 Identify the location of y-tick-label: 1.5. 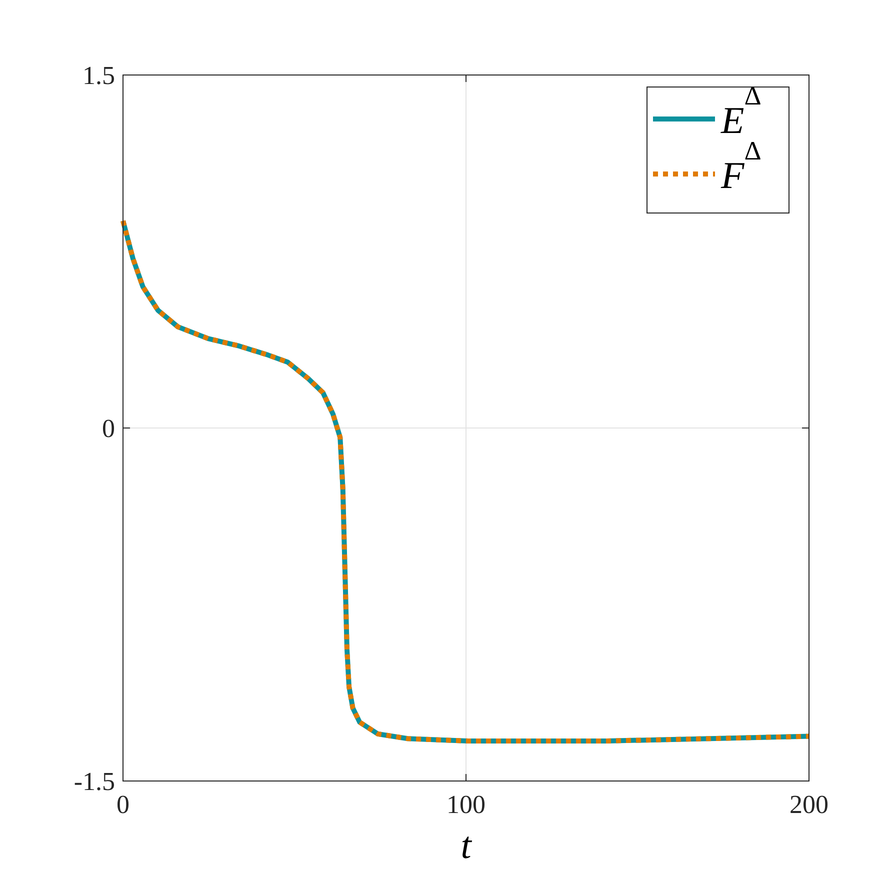
(98, 75).